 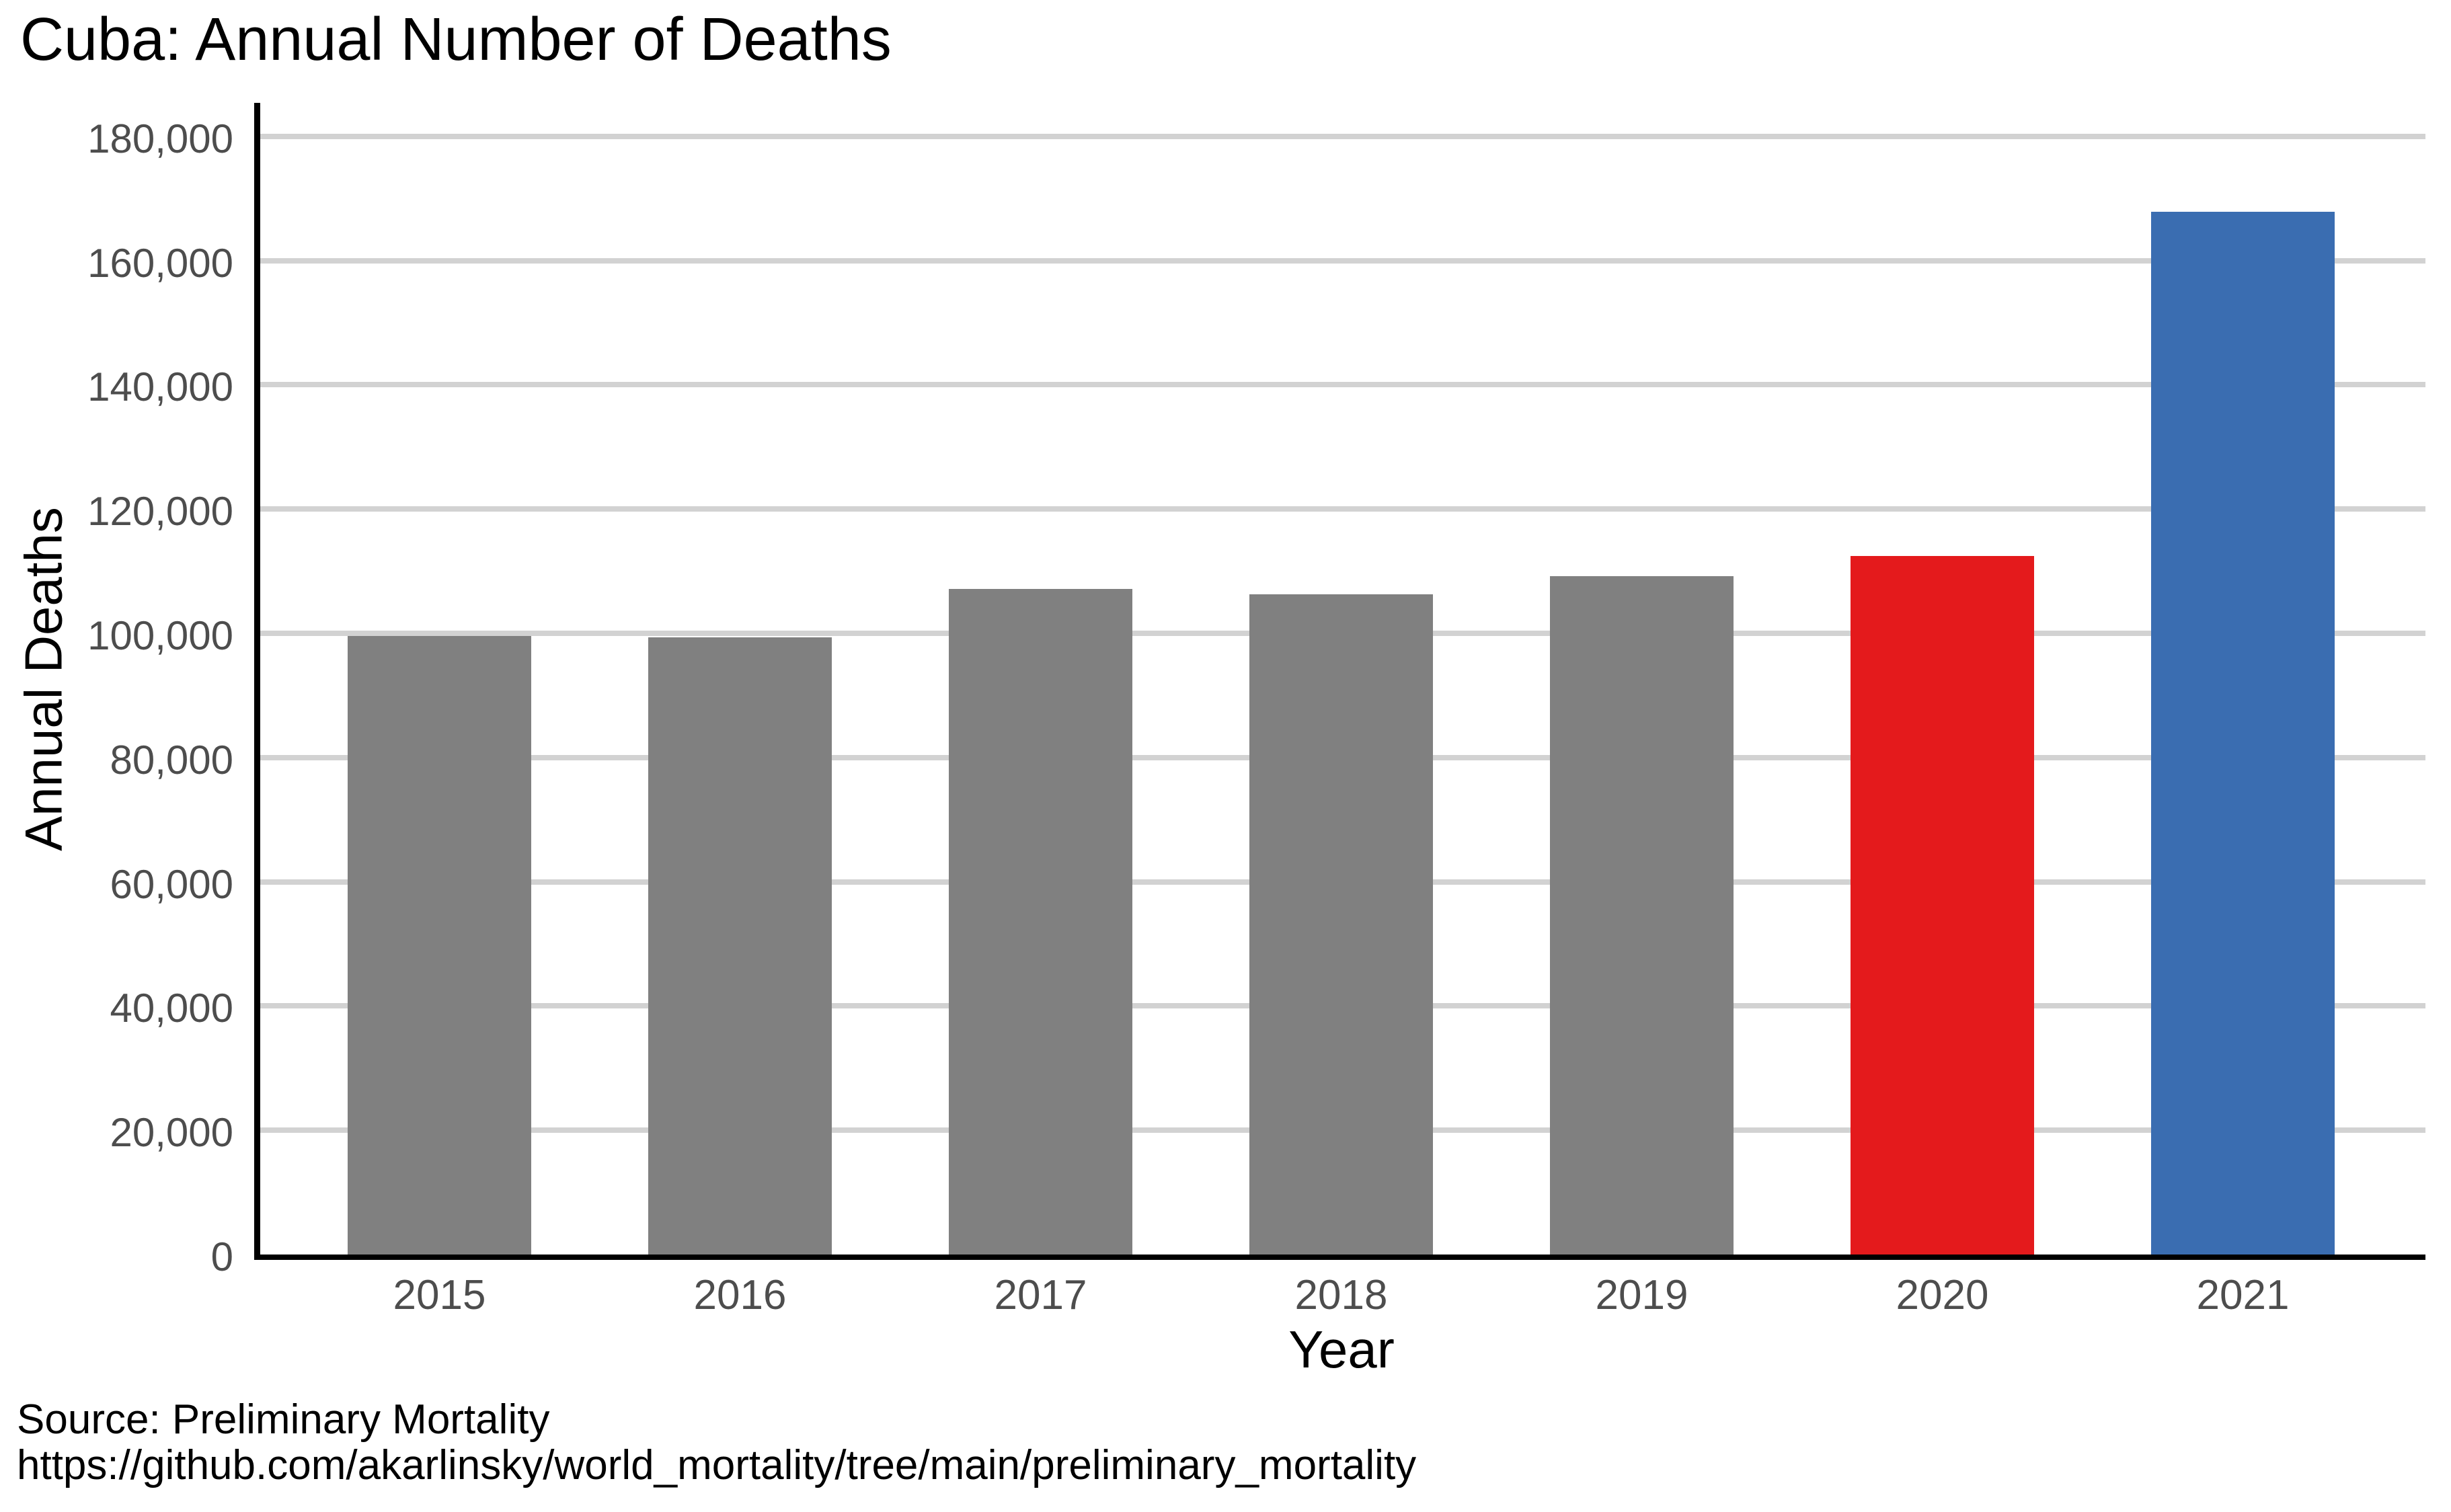 What do you see at coordinates (1341, 924) in the screenshot?
I see `bar-2018` at bounding box center [1341, 924].